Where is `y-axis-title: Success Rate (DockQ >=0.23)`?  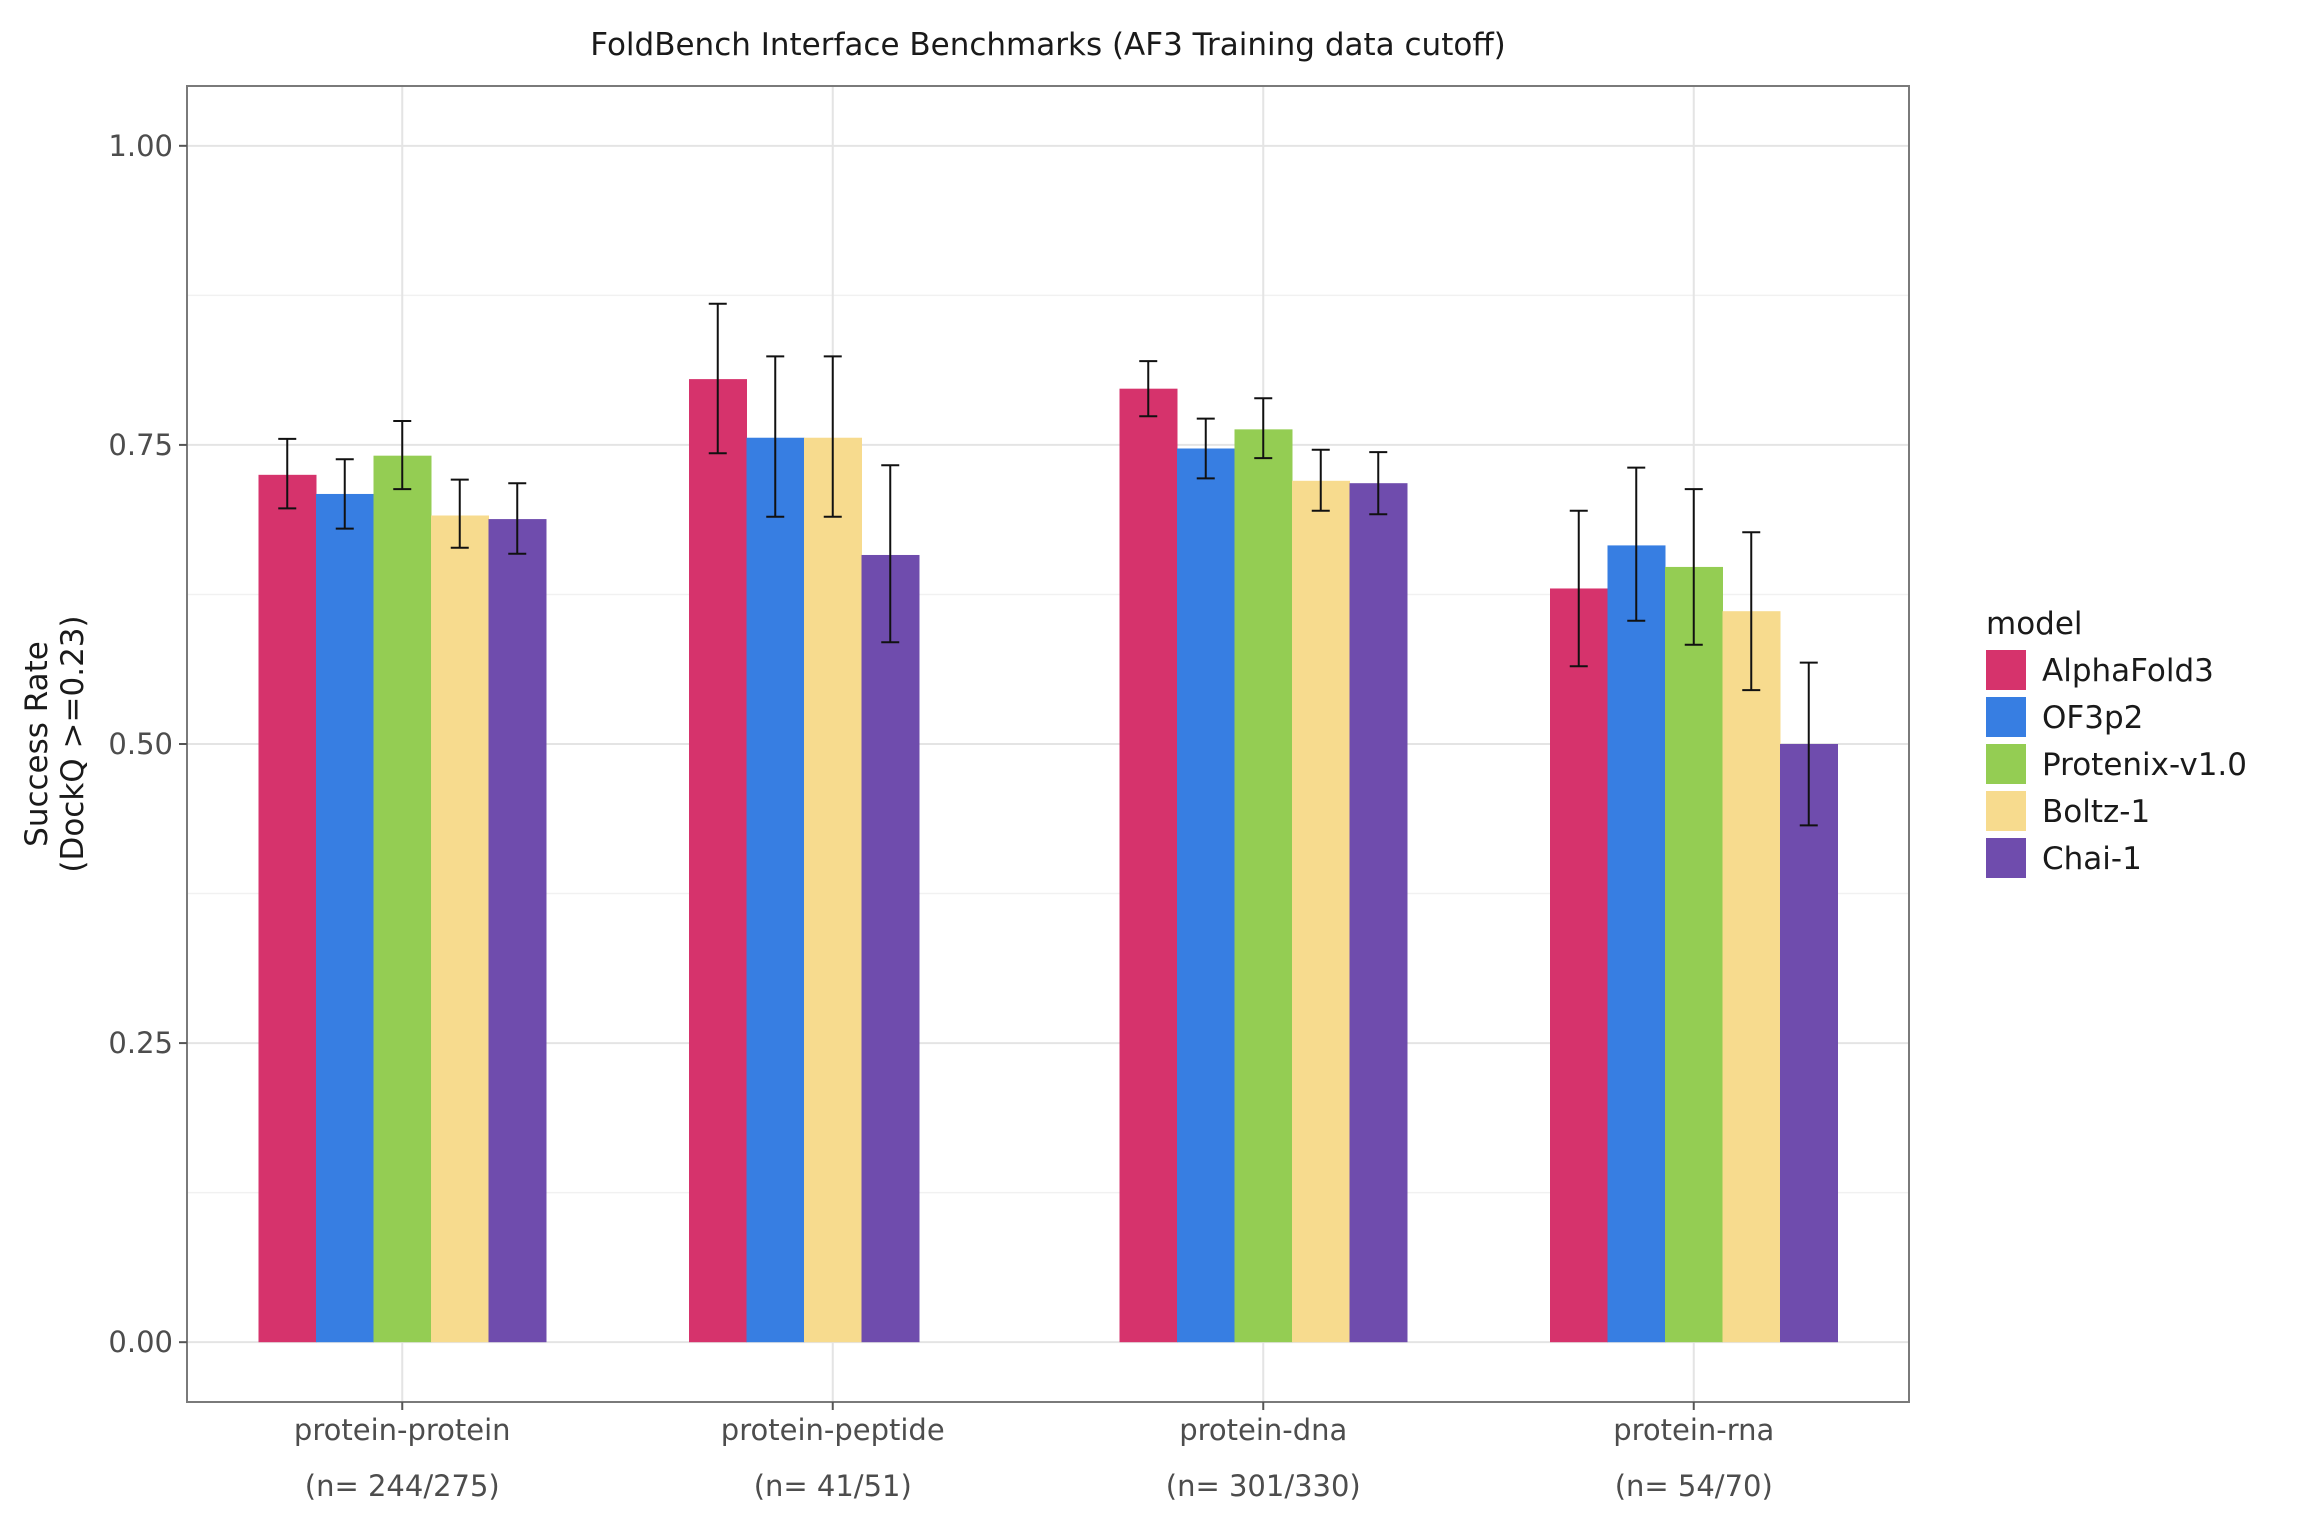 y-axis-title: Success Rate (DockQ >=0.23) is located at coordinates (55, 743).